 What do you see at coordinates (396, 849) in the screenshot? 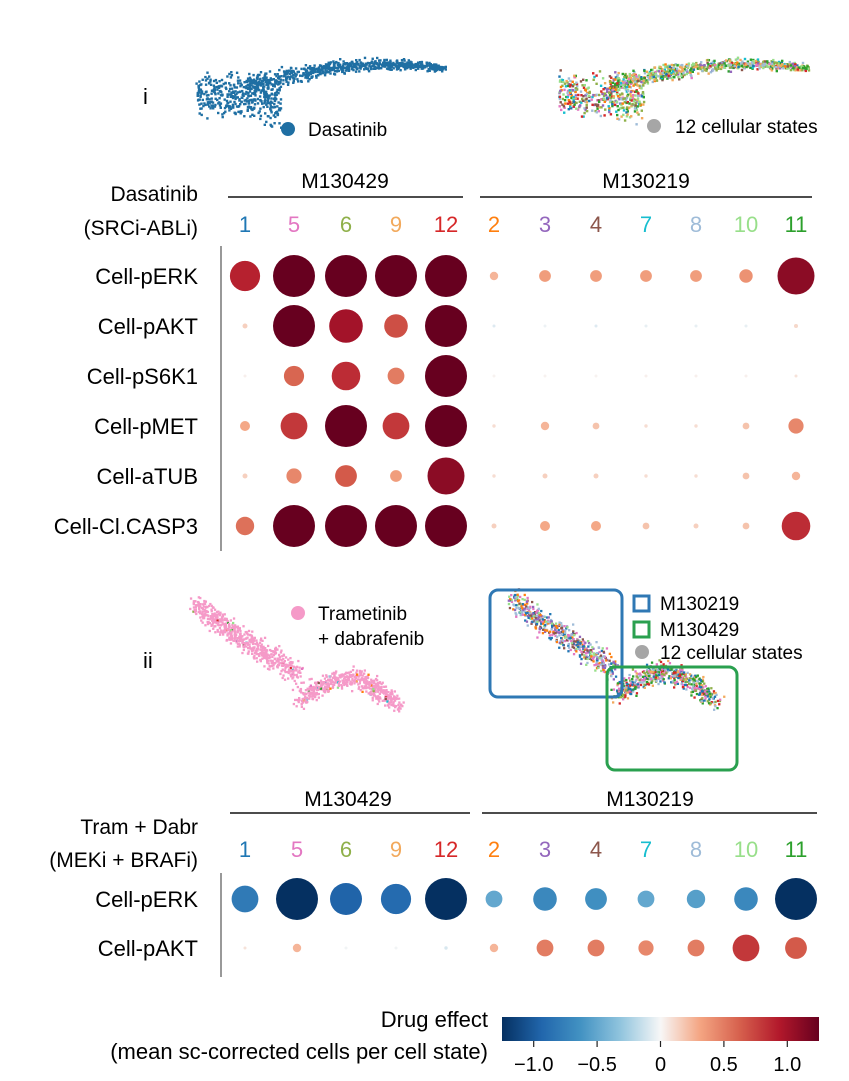
I see `column-label-state-9: 9` at bounding box center [396, 849].